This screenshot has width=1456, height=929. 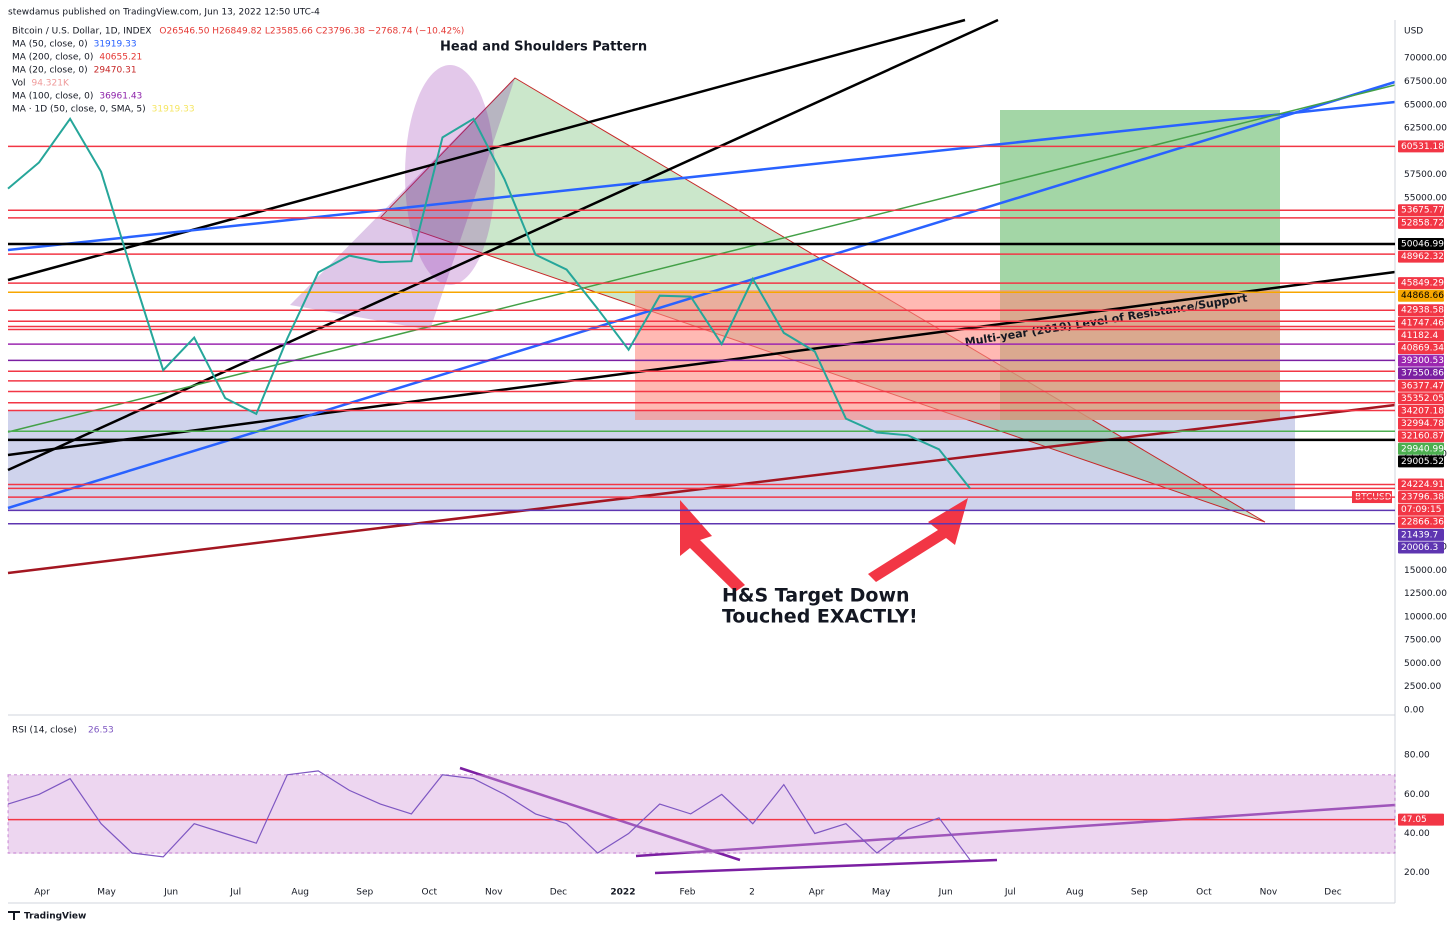 I want to click on y-tick-label: 15000.00, so click(x=1425, y=571).